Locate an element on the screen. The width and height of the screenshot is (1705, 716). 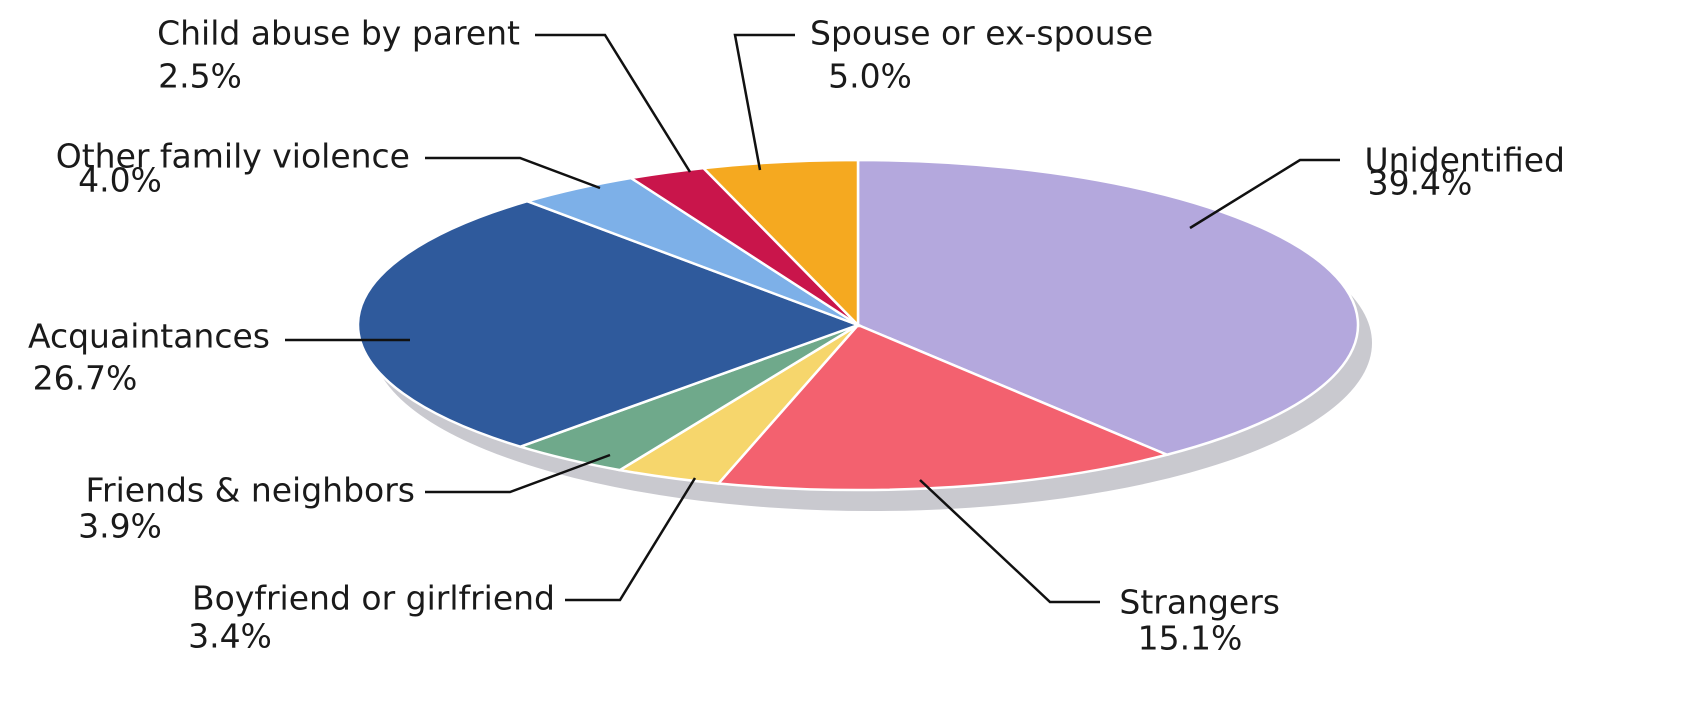
slice-label: Acquaintances is located at coordinates (149, 336).